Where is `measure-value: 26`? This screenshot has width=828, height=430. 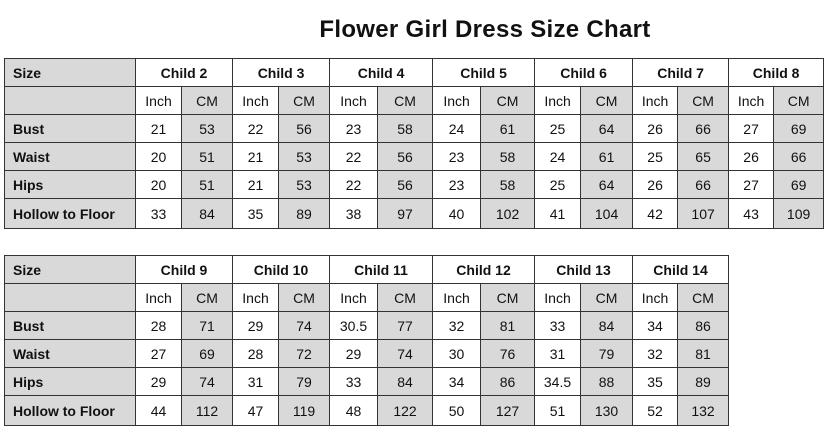
measure-value: 26 is located at coordinates (655, 184).